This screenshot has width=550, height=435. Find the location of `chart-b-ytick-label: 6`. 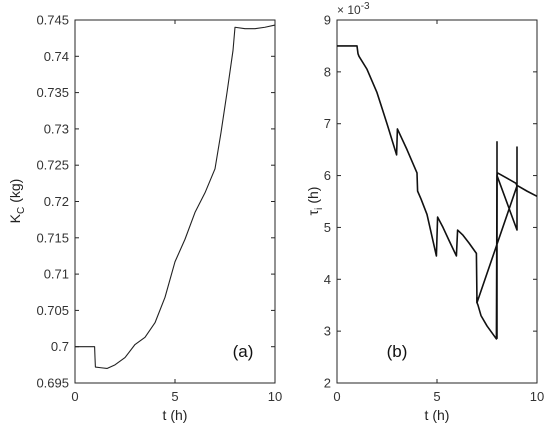

chart-b-ytick-label: 6 is located at coordinates (327, 175).